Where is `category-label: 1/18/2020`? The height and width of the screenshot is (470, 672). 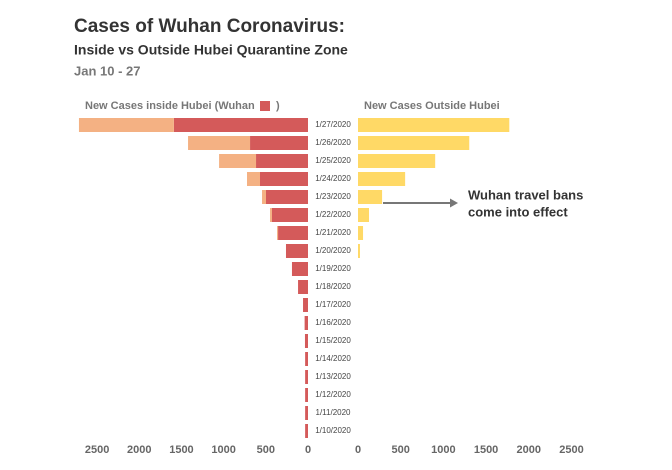
category-label: 1/18/2020 is located at coordinates (333, 286).